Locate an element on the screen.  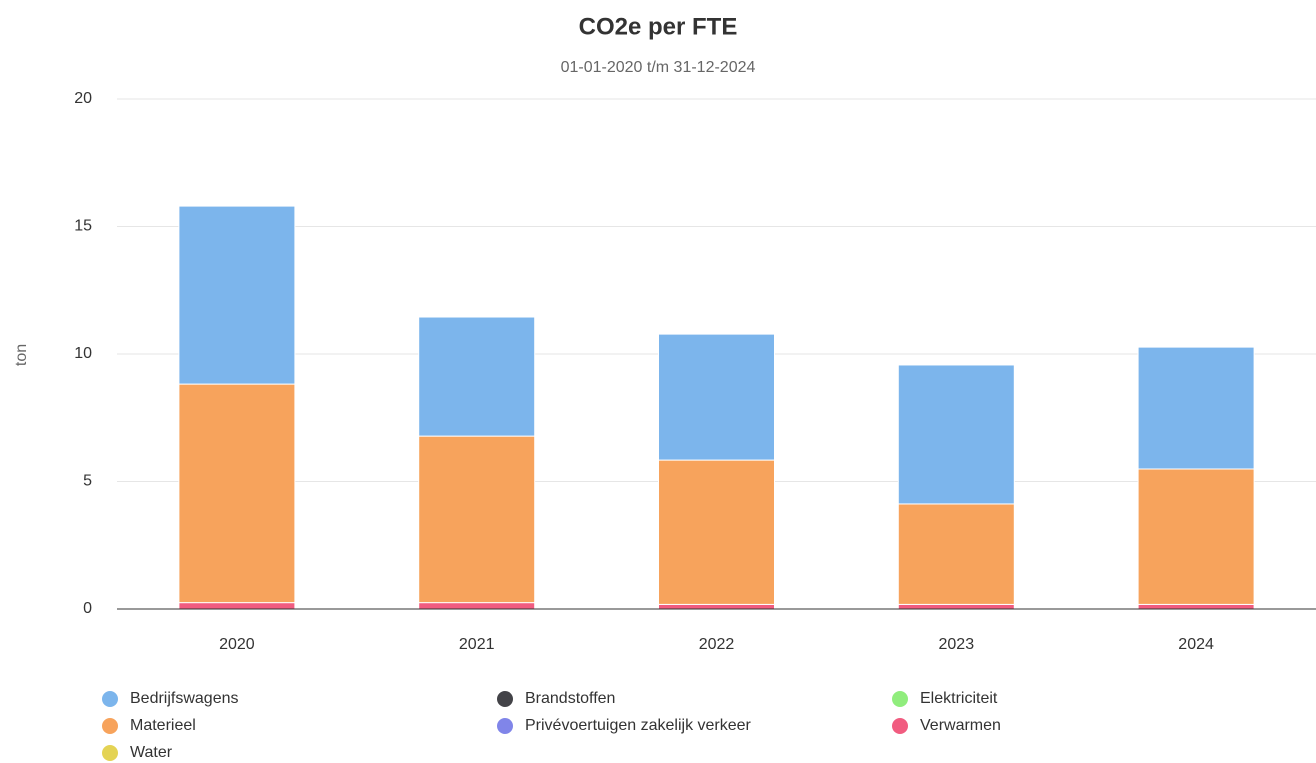
chart-subtitle: 01-01-2020 t/m 31-12-2024 is located at coordinates (658, 67).